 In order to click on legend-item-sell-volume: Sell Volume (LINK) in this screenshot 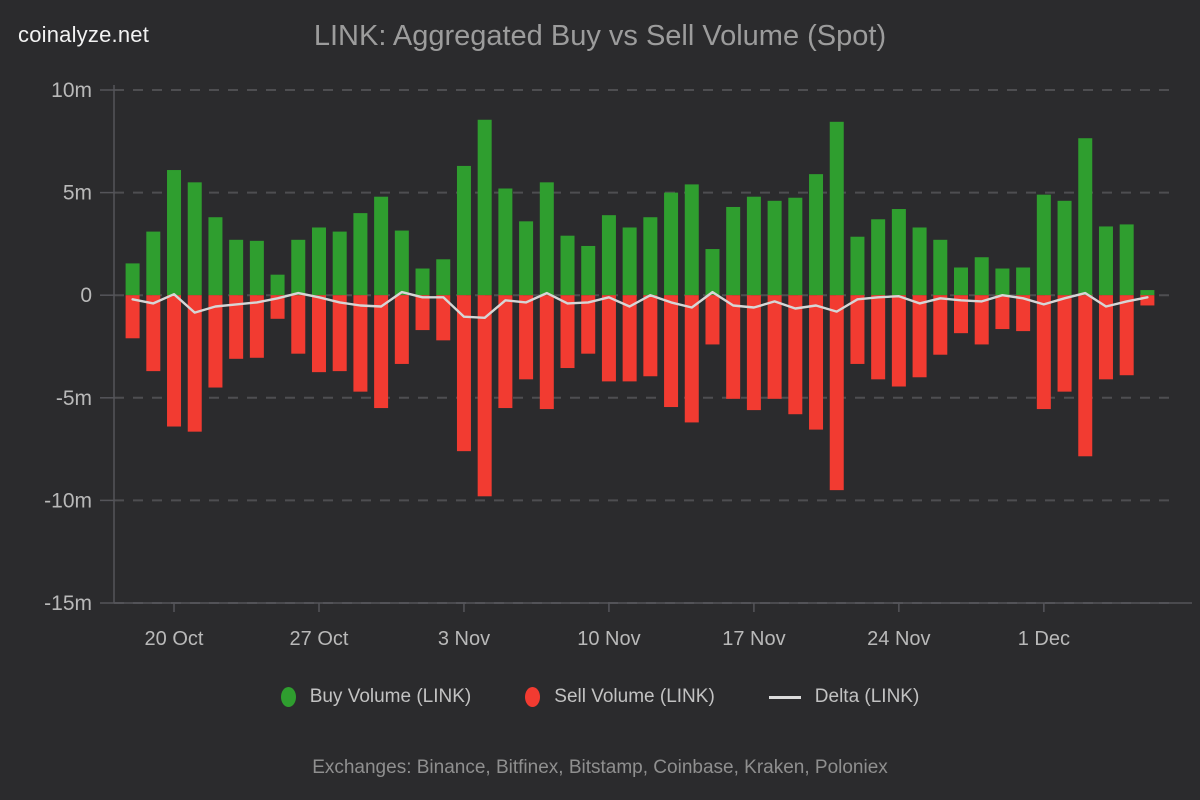, I will do `click(620, 697)`.